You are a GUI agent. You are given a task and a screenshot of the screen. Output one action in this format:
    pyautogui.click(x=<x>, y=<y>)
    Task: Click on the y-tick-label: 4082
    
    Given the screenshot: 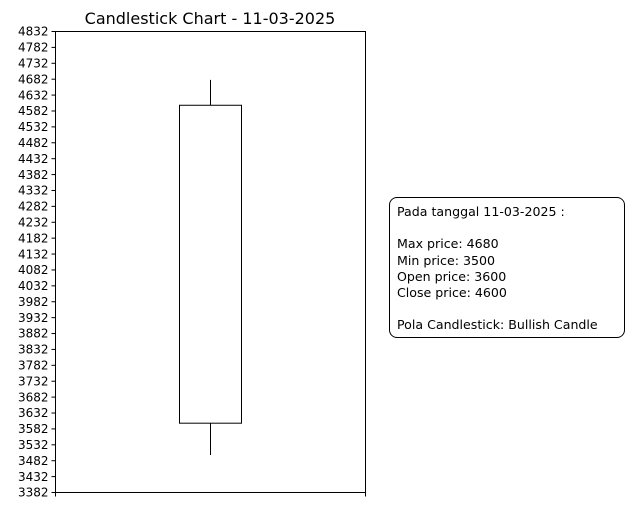 What is the action you would take?
    pyautogui.click(x=33, y=270)
    